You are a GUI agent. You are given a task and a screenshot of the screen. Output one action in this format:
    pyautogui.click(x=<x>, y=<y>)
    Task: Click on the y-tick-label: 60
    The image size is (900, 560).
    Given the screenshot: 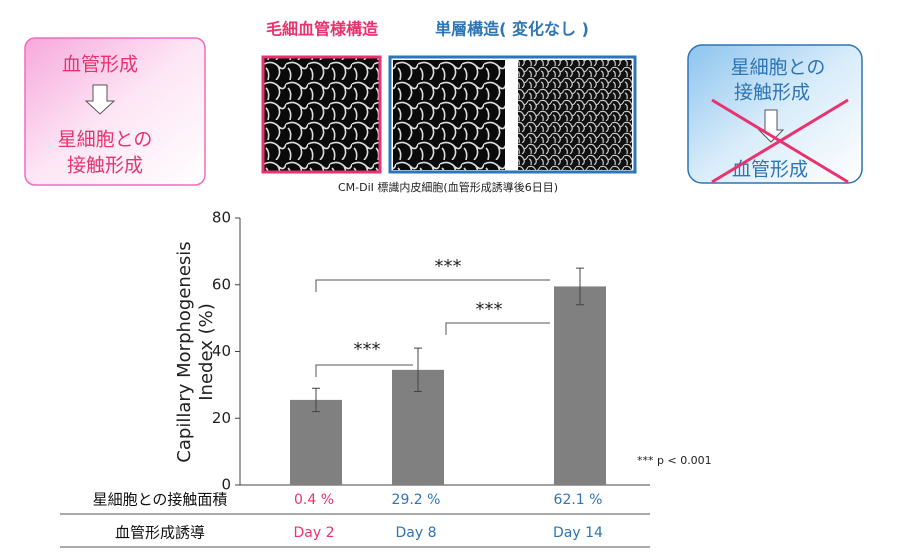 What is the action you would take?
    pyautogui.click(x=221, y=284)
    